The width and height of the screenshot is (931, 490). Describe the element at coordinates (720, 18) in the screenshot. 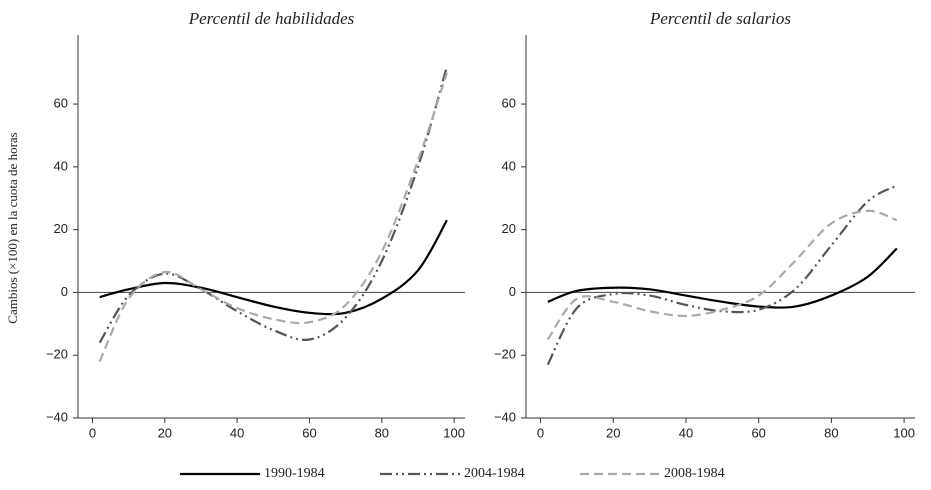

I see `chart-title: Percentil de salarios` at that location.